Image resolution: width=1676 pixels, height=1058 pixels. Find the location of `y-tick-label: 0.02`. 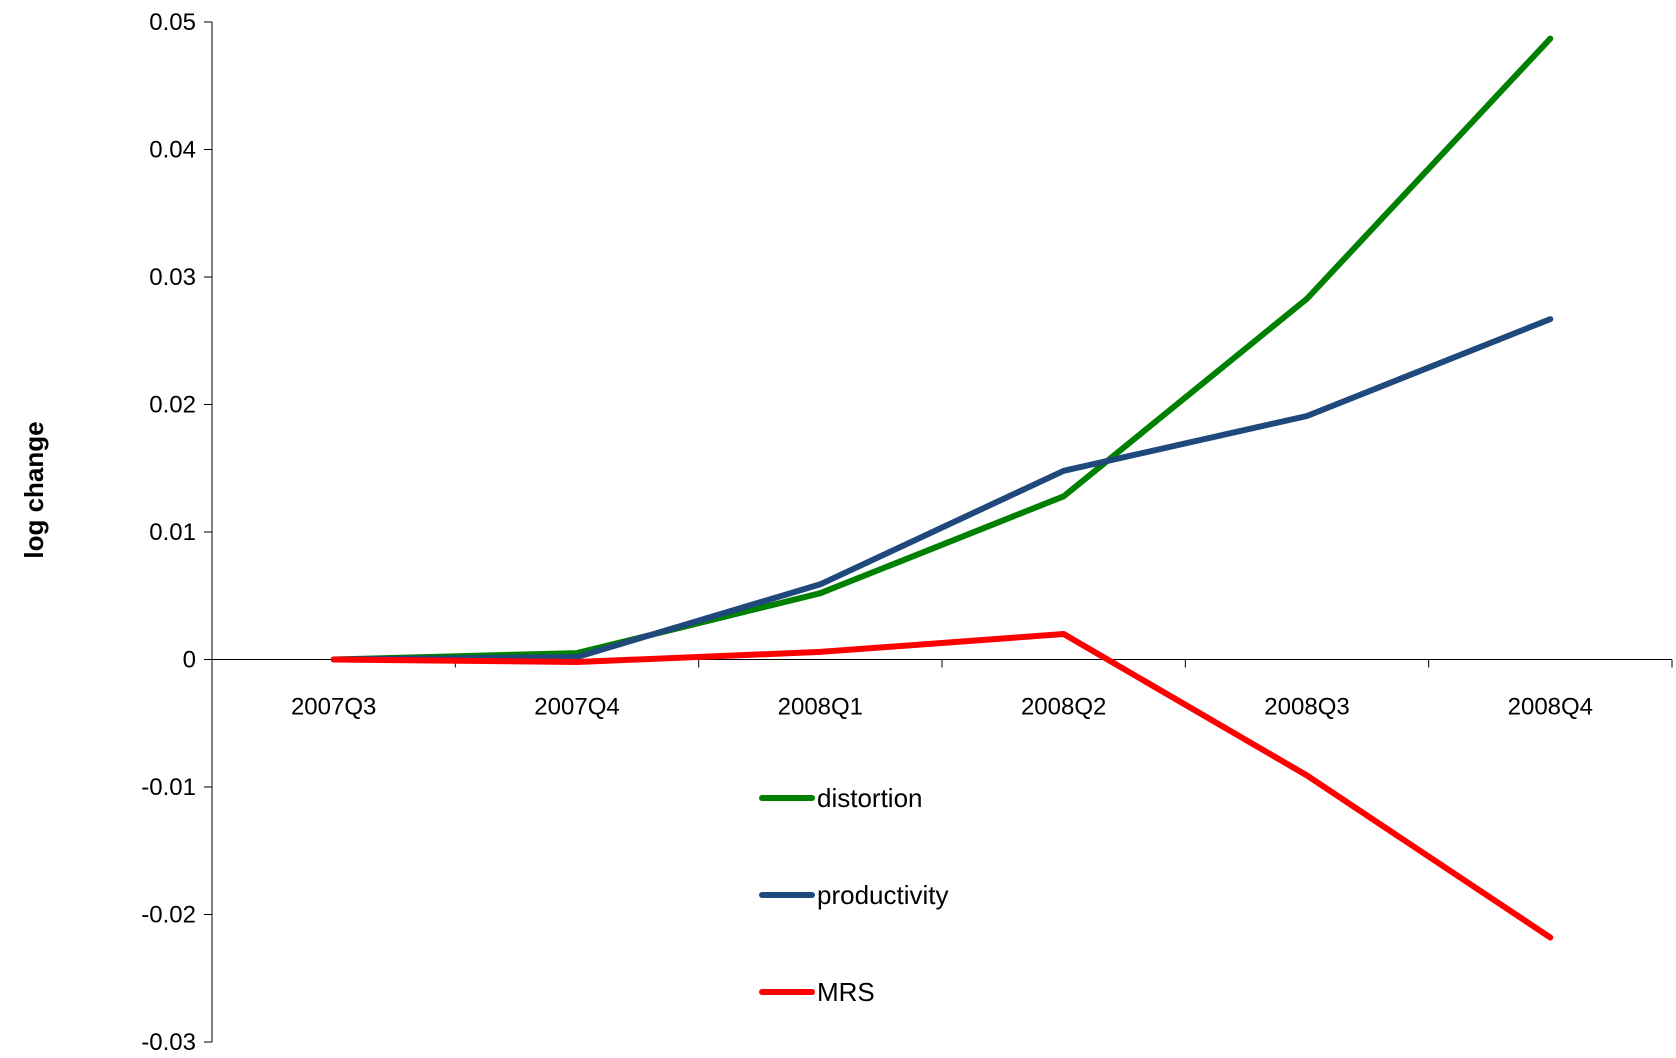

y-tick-label: 0.02 is located at coordinates (172, 405).